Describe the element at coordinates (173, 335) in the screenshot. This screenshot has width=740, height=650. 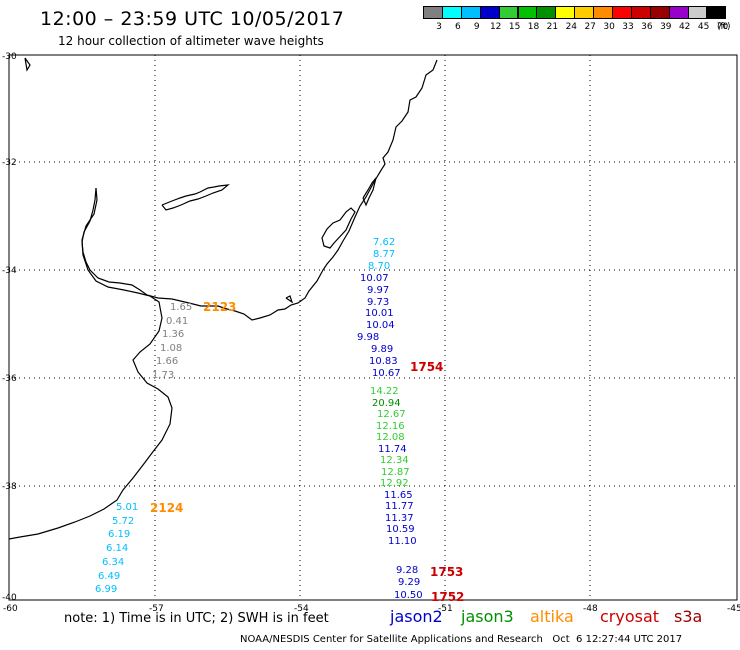
I see `swh-value: 1.36` at that location.